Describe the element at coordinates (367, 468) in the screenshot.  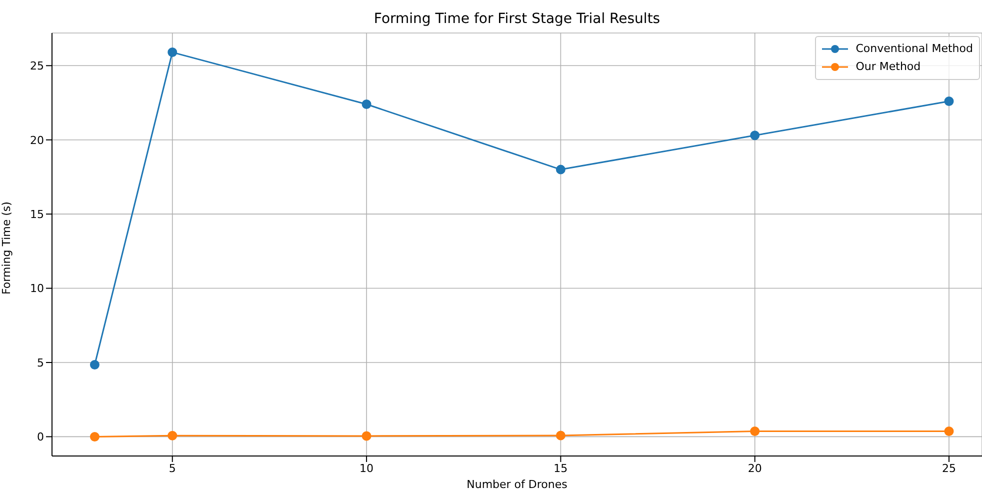
I see `x-tick-label: 10` at that location.